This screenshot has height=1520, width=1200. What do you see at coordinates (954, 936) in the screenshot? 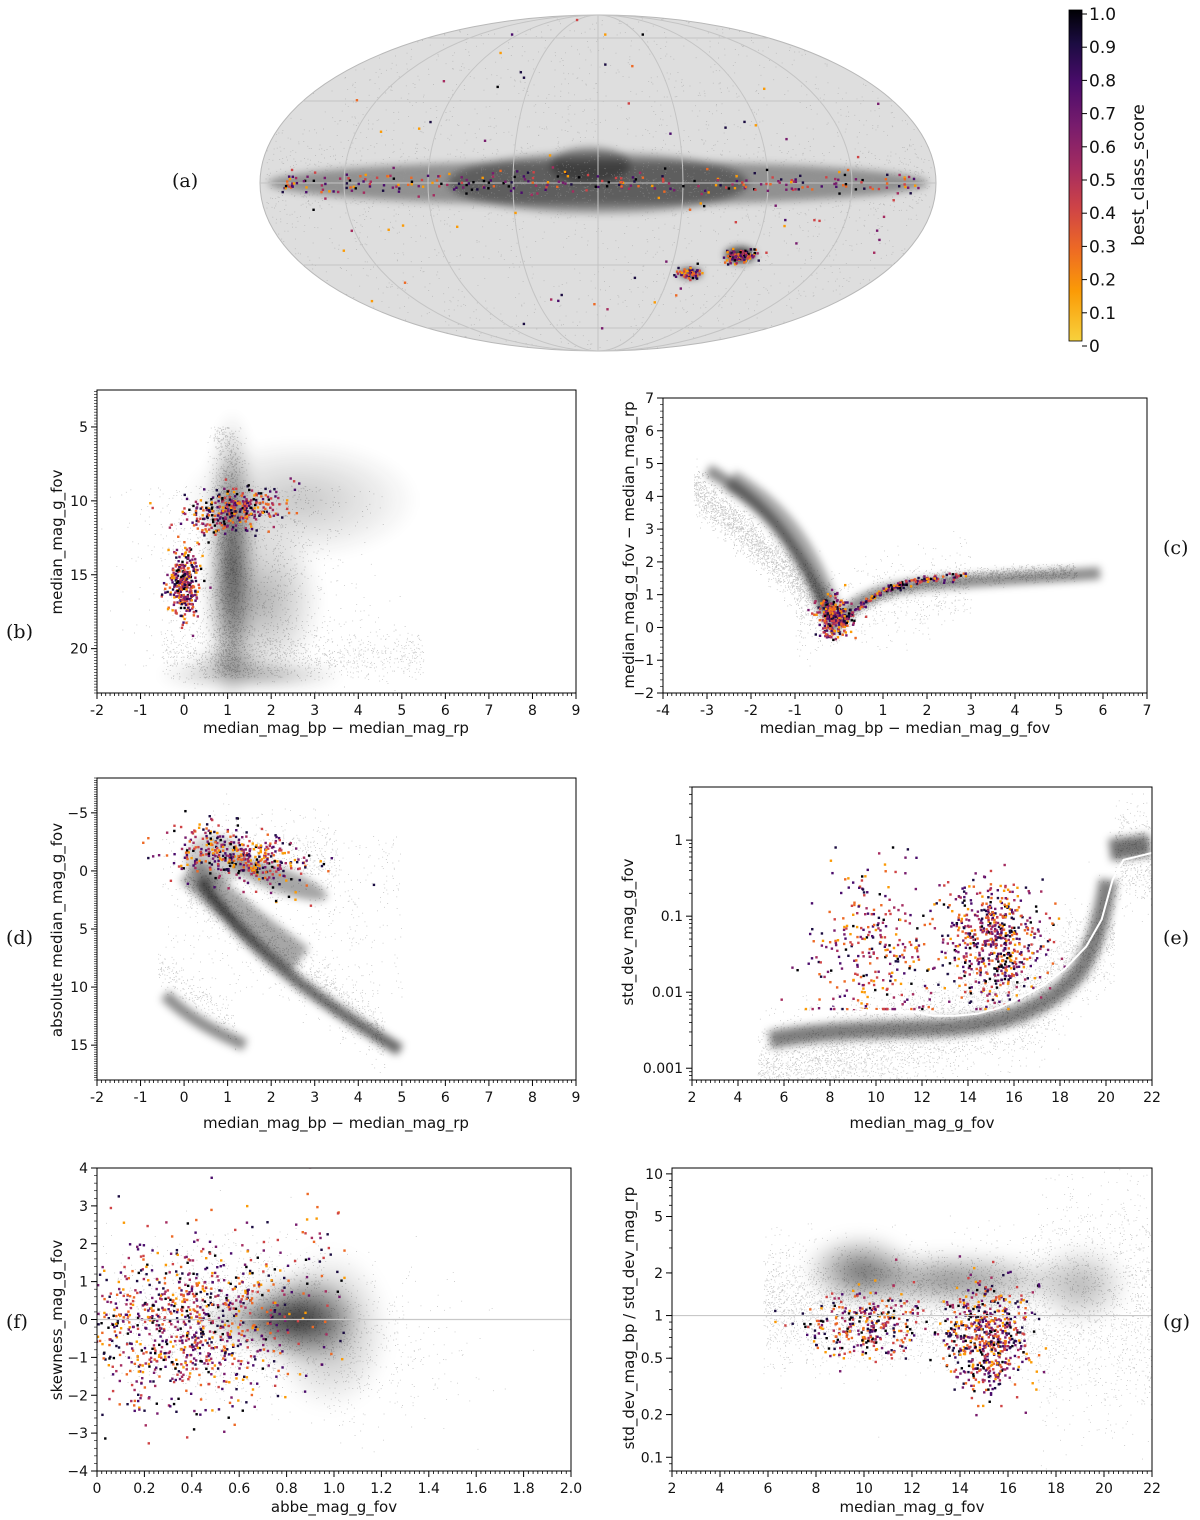
I see `density-e` at bounding box center [954, 936].